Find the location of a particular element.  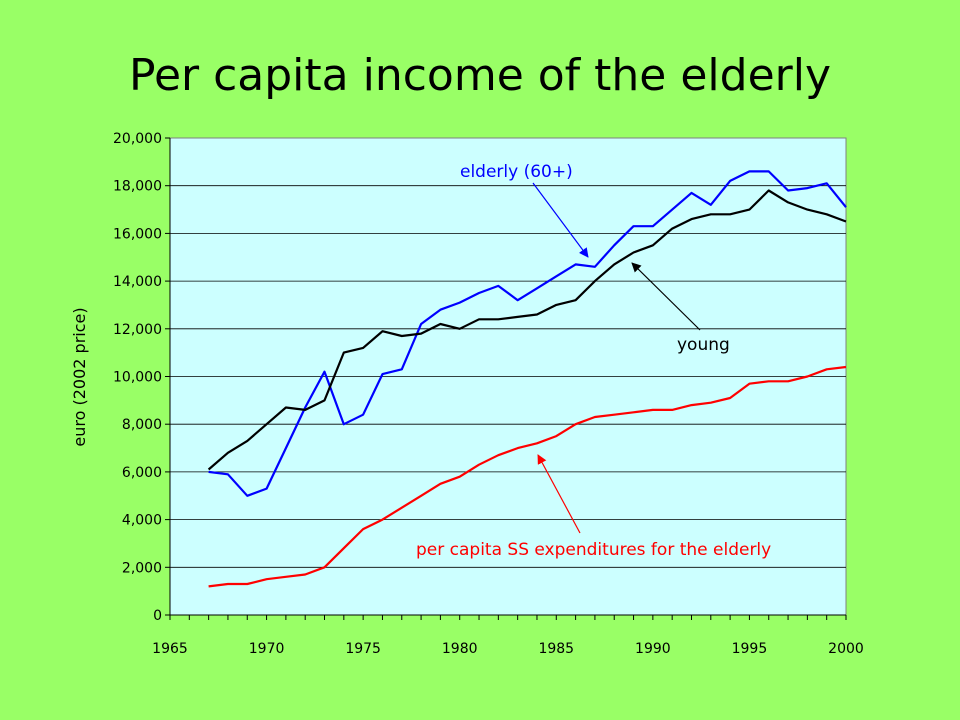

x-tick-label: 1995 is located at coordinates (750, 649).